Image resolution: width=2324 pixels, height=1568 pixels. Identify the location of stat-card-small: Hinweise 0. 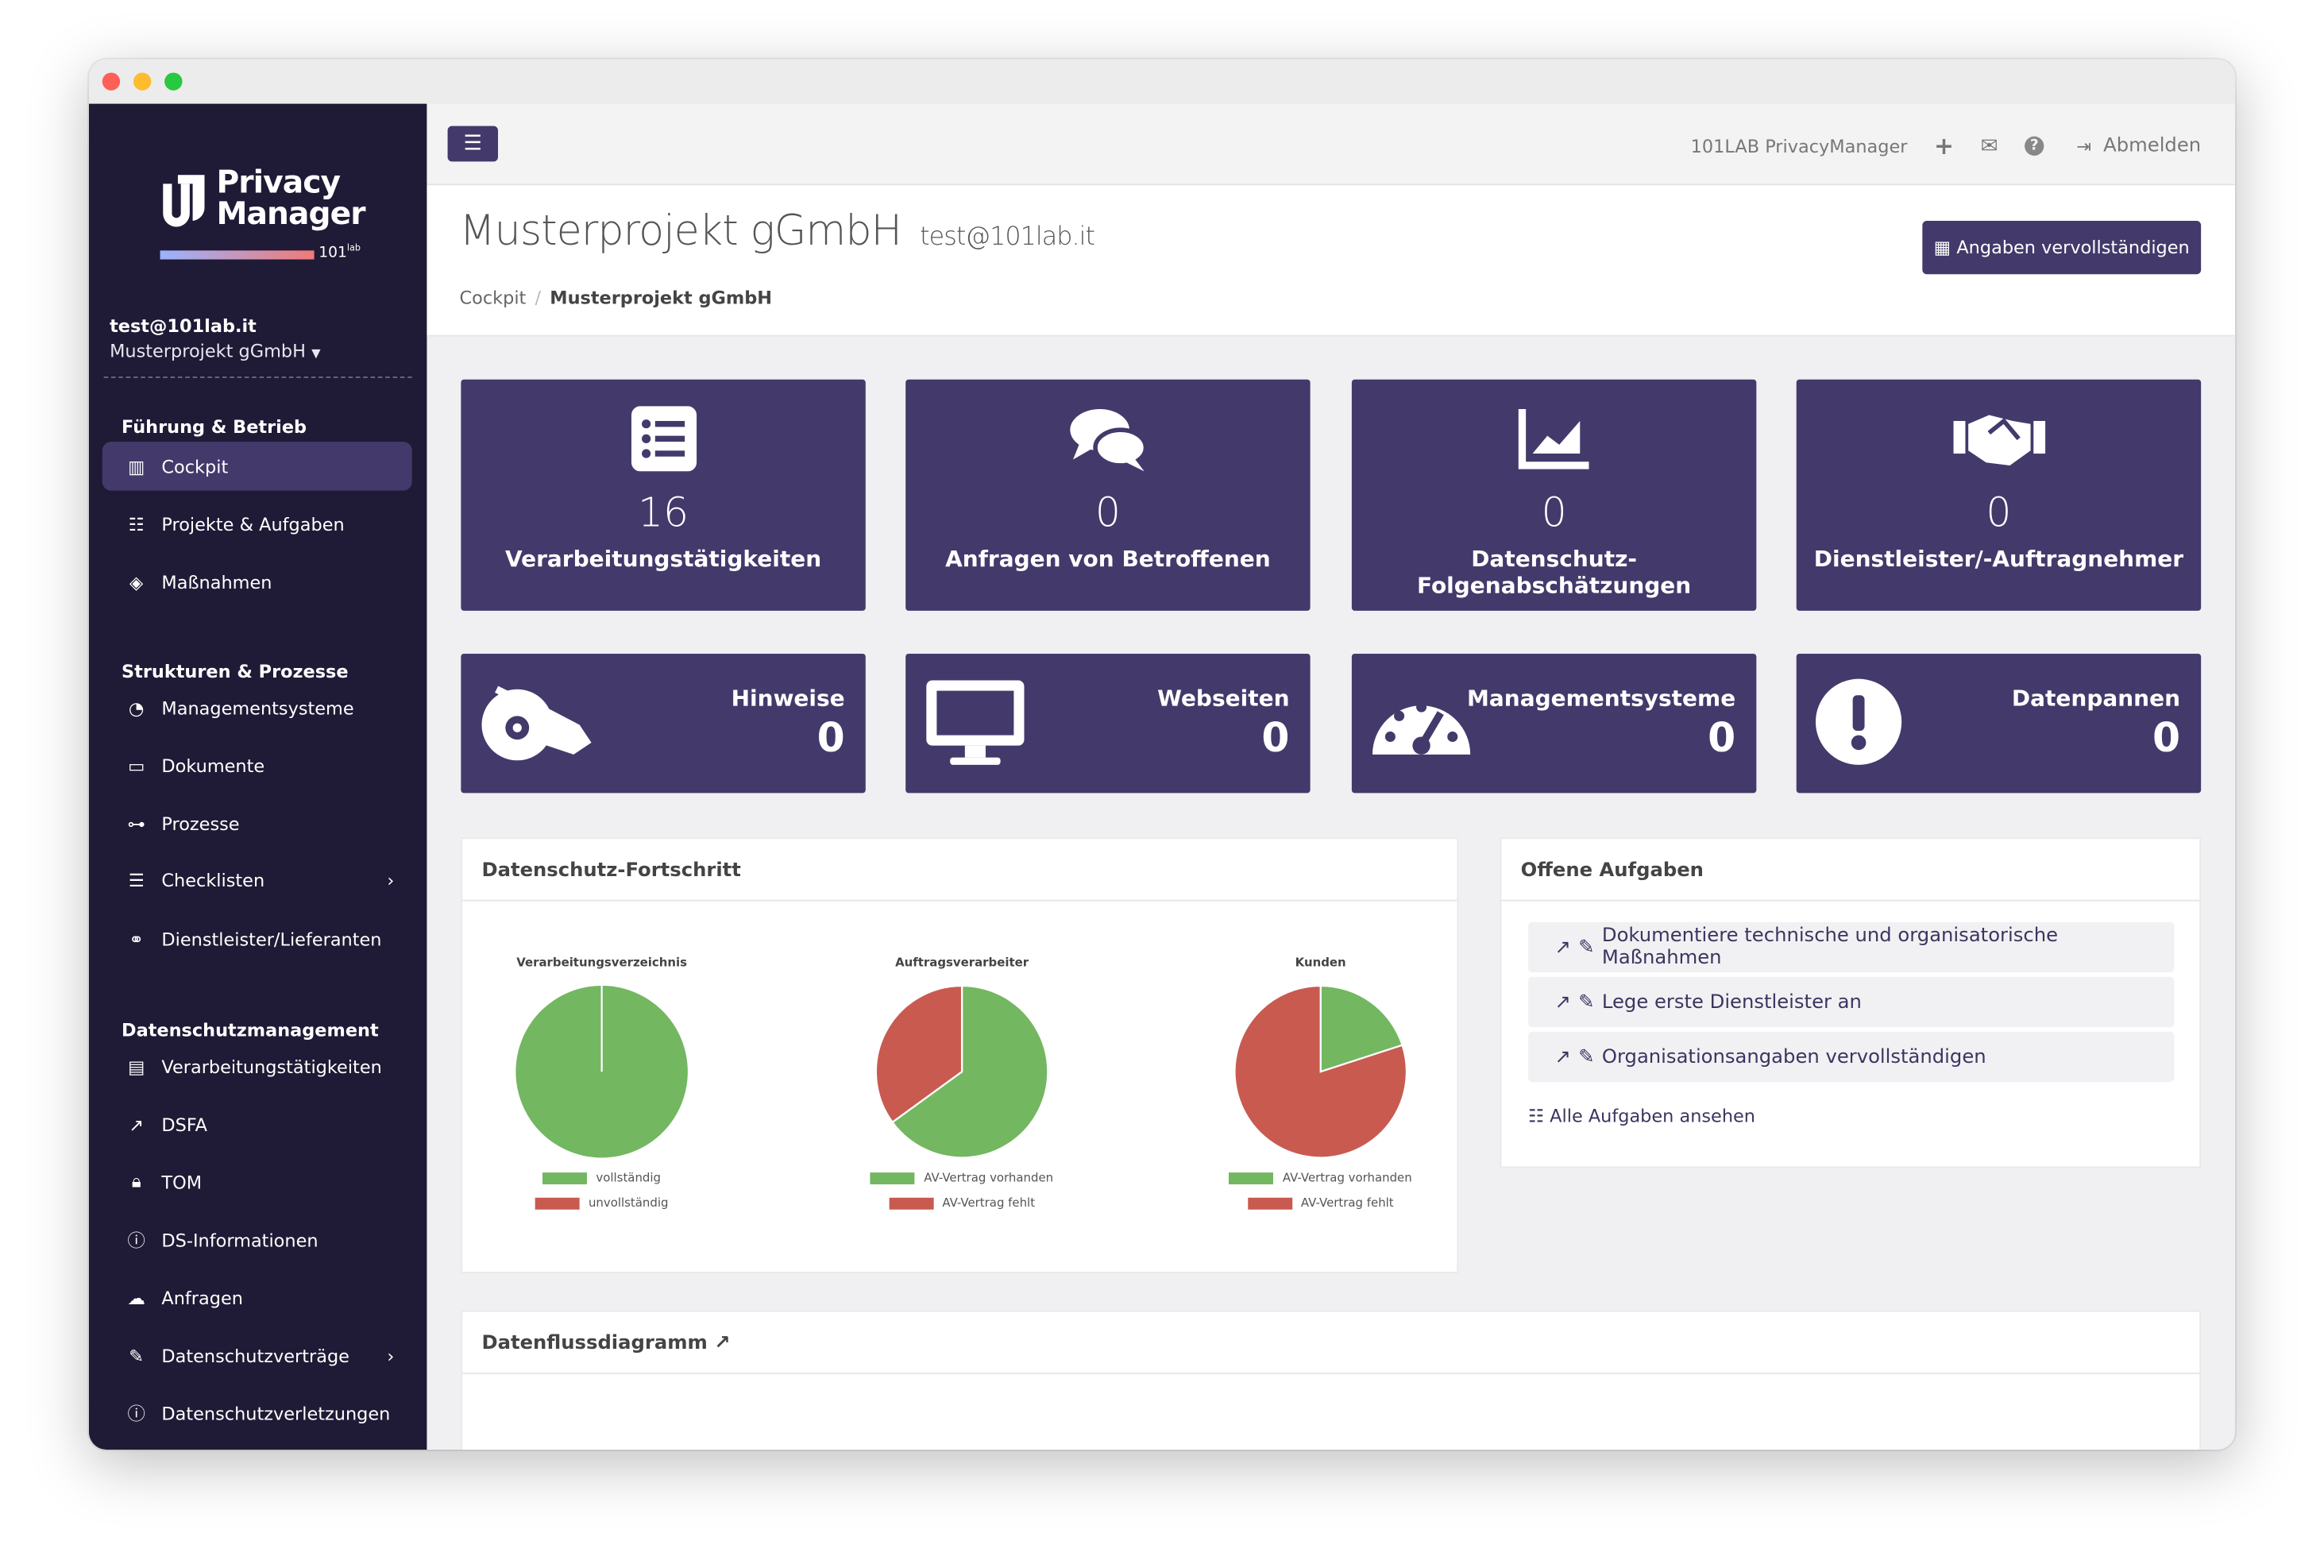
(663, 723).